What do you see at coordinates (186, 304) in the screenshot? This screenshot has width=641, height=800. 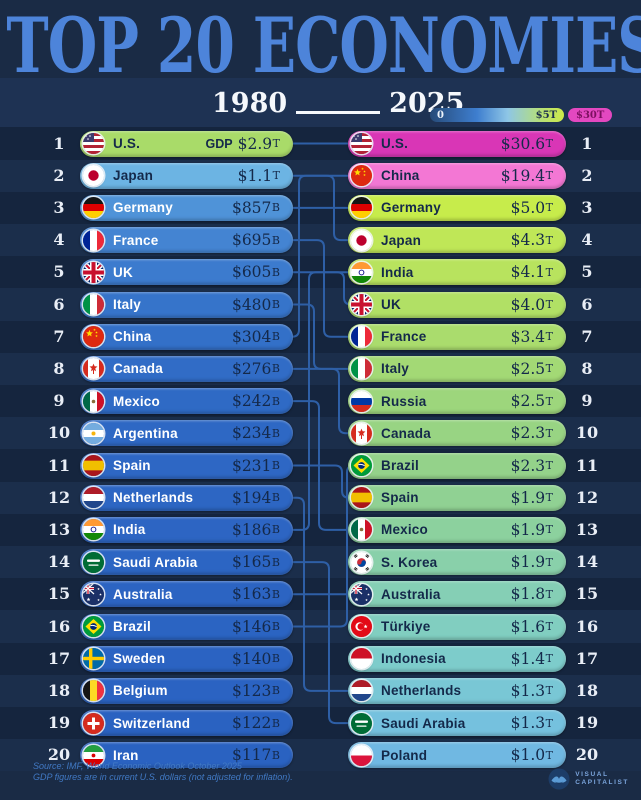 I see `row-1980-italy: Italy $480 B` at bounding box center [186, 304].